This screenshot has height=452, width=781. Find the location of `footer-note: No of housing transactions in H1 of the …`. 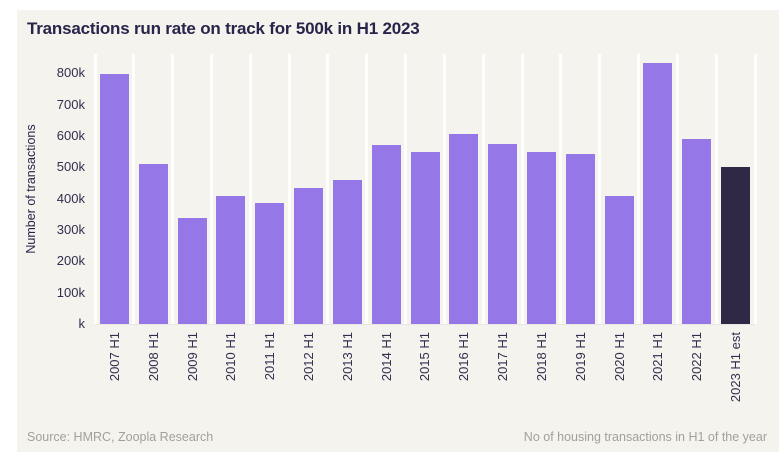

footer-note: No of housing transactions in H1 of the … is located at coordinates (645, 437).